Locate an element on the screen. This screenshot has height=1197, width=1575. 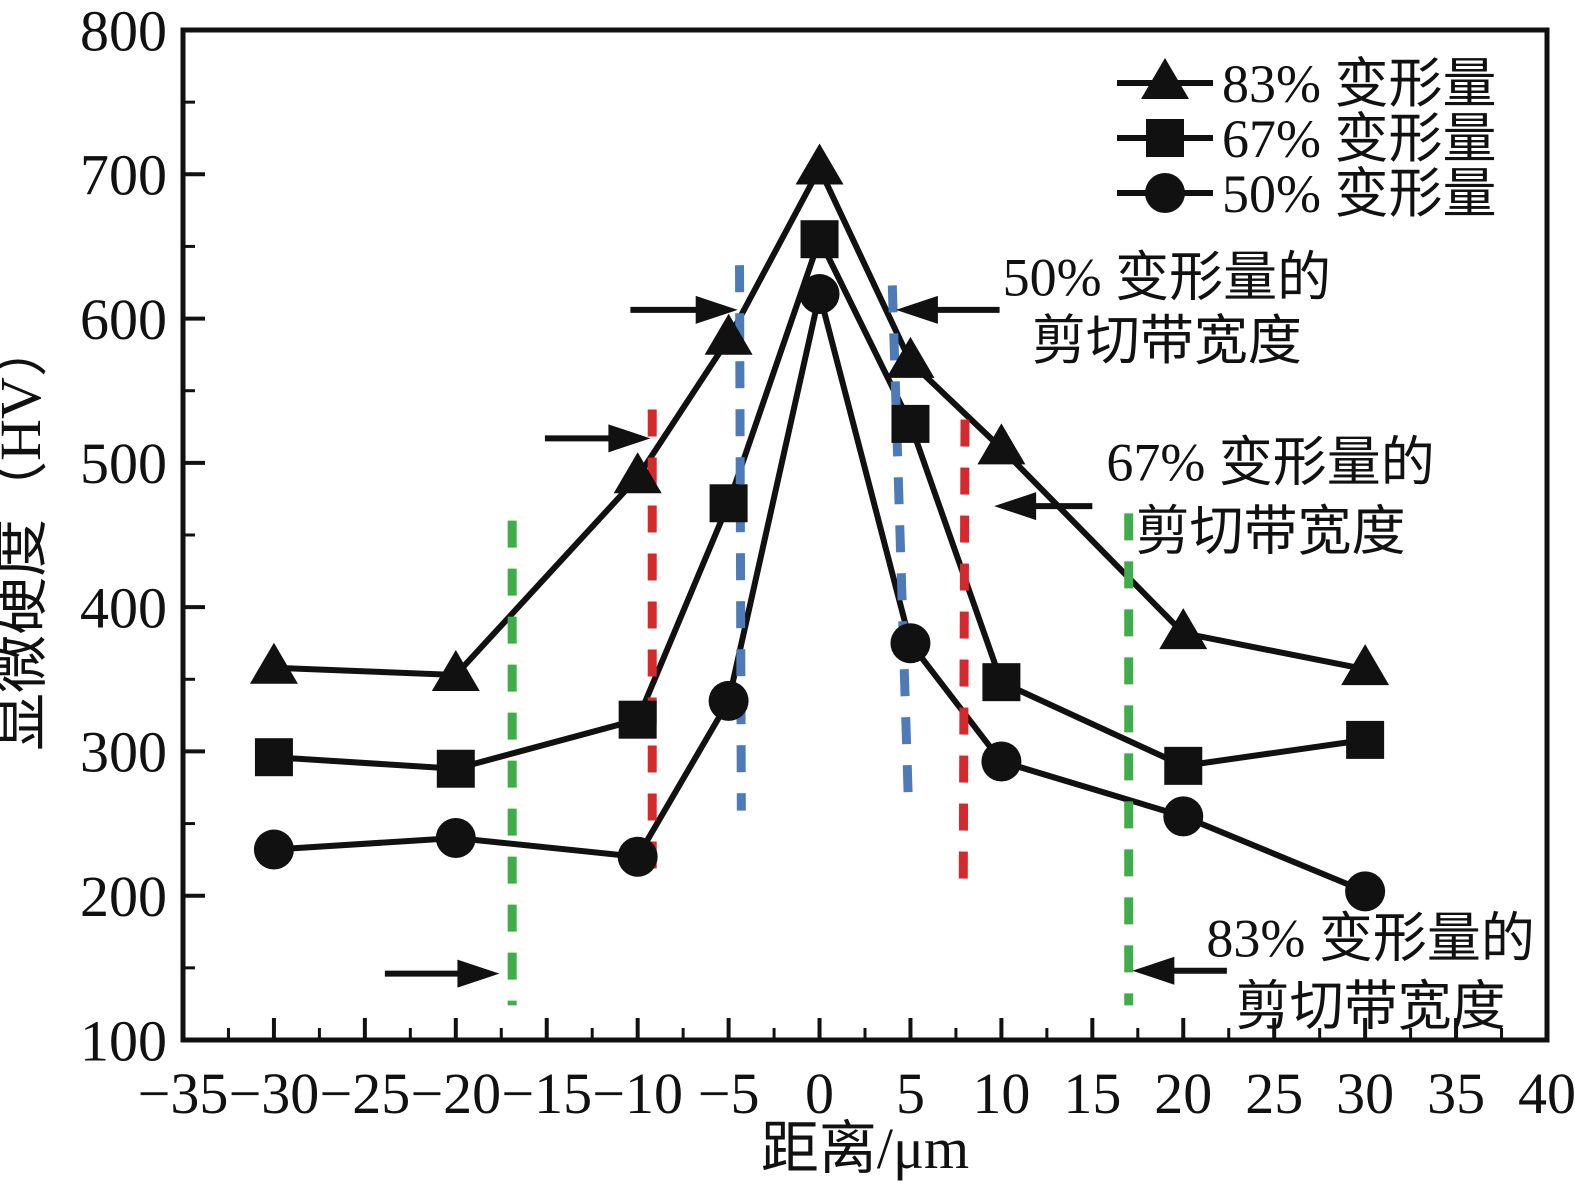
shear-band-line-red-right is located at coordinates (964, 656).